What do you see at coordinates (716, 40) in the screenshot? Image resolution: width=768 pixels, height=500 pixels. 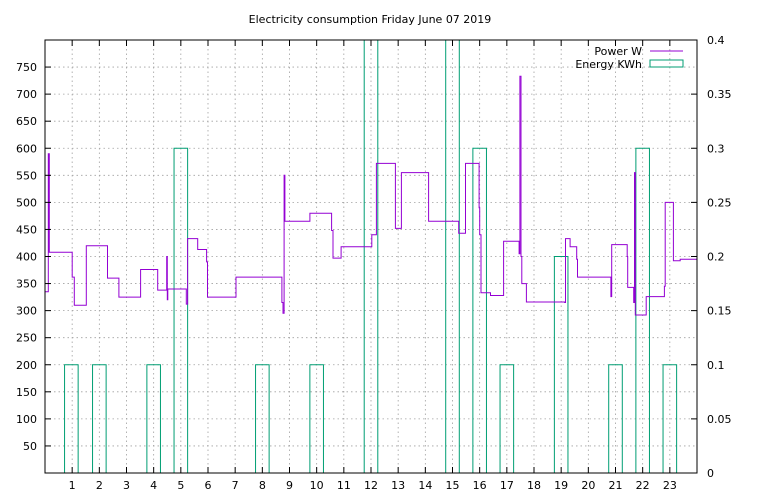 I see `y2-tick-label: 0.4` at bounding box center [716, 40].